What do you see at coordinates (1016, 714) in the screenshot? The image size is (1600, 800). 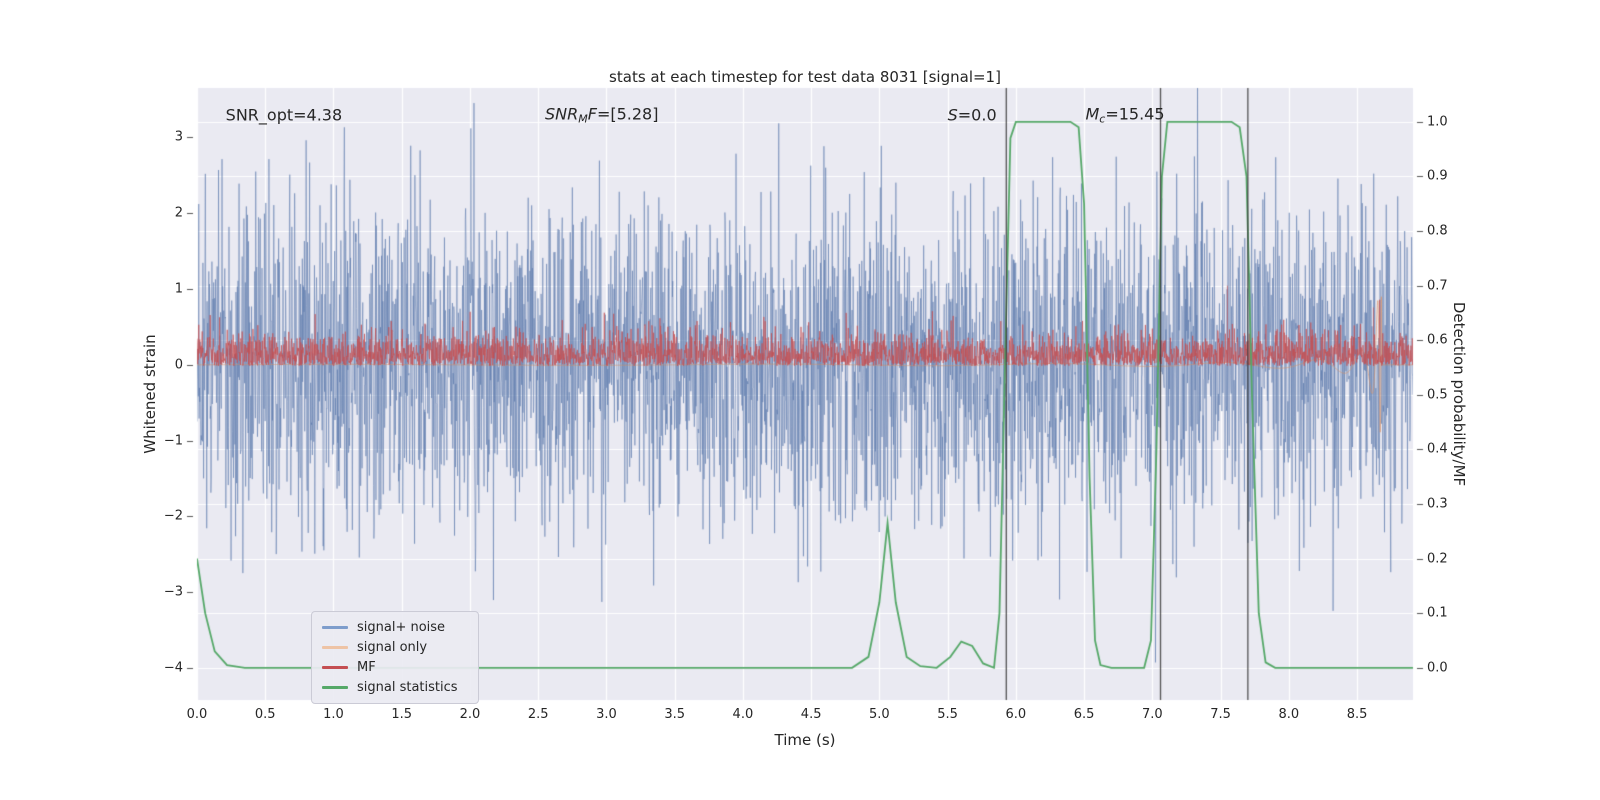 I see `x-tick-label: 6.0` at bounding box center [1016, 714].